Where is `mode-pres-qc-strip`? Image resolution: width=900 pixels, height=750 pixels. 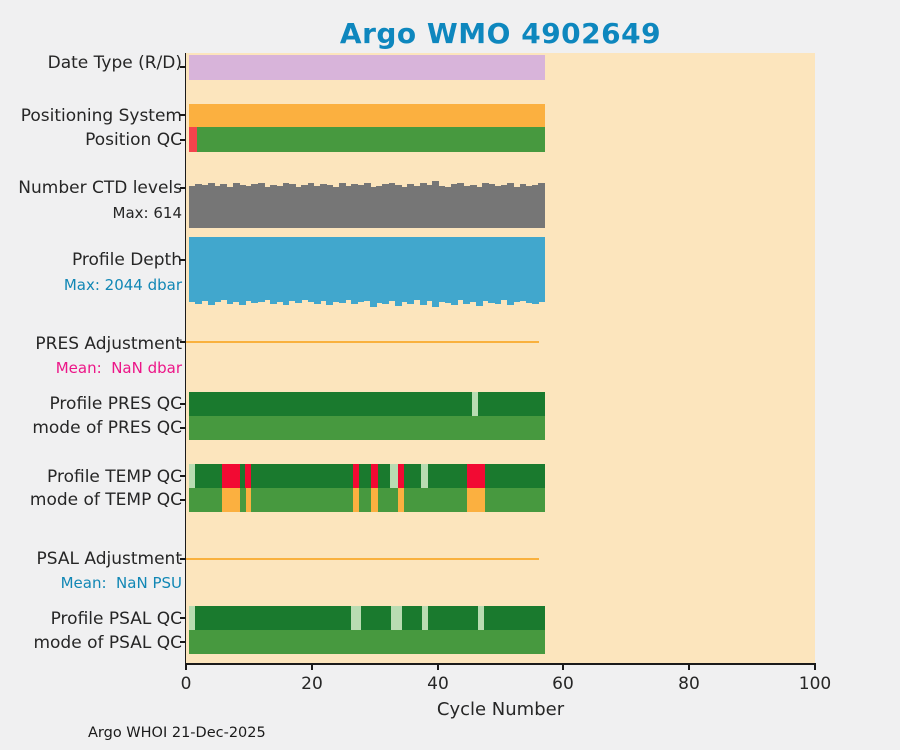
mode-pres-qc-strip is located at coordinates (500, 428).